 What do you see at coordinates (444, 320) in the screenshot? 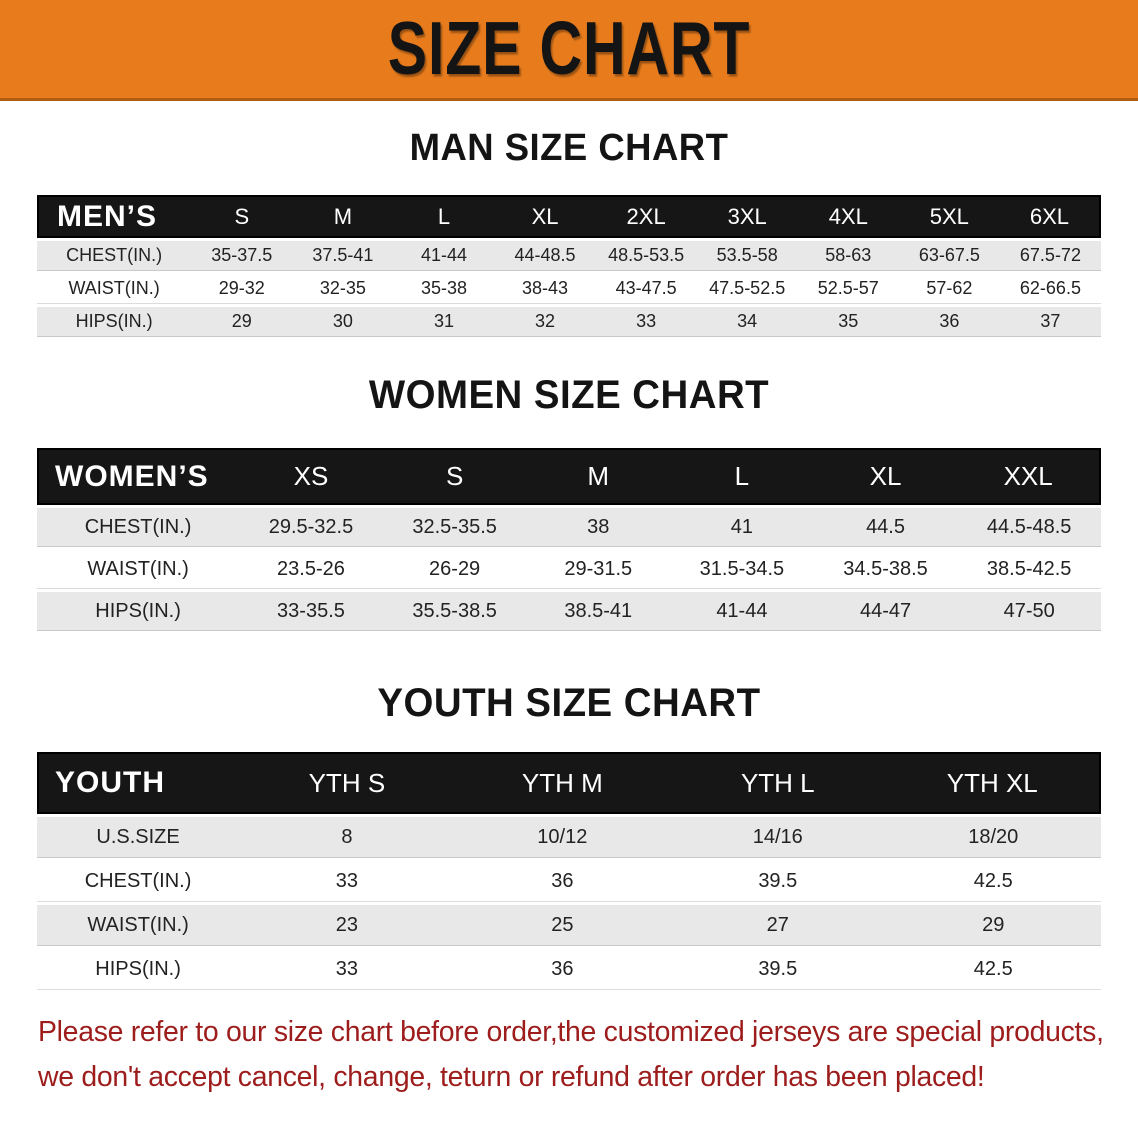
I see `measurement-value: 31` at bounding box center [444, 320].